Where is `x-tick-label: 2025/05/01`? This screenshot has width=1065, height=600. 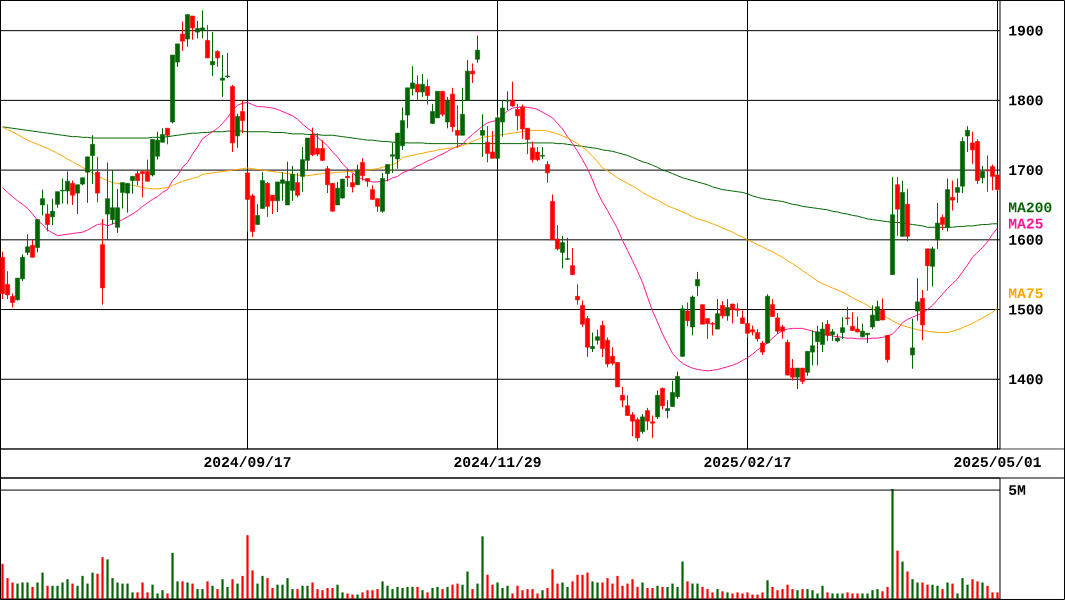 x-tick-label: 2025/05/01 is located at coordinates (997, 462).